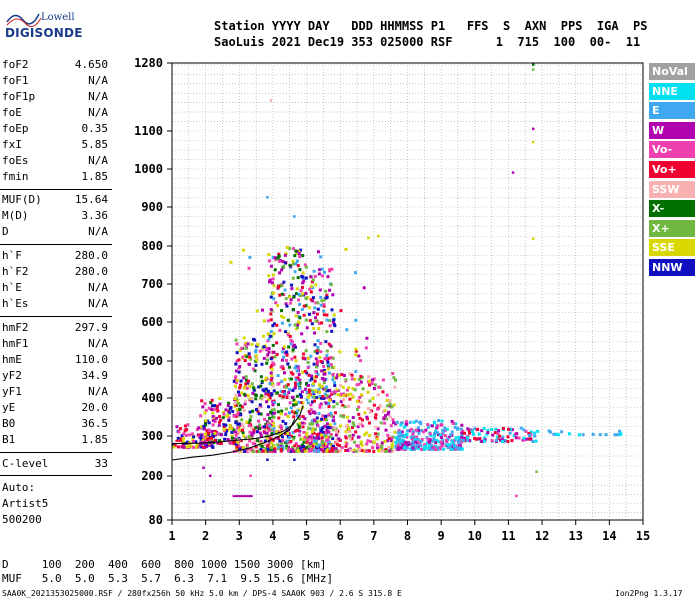 Image resolution: width=700 pixels, height=600 pixels. Describe the element at coordinates (55, 361) in the screenshot. I see `param-row: hmE 110.0` at that location.